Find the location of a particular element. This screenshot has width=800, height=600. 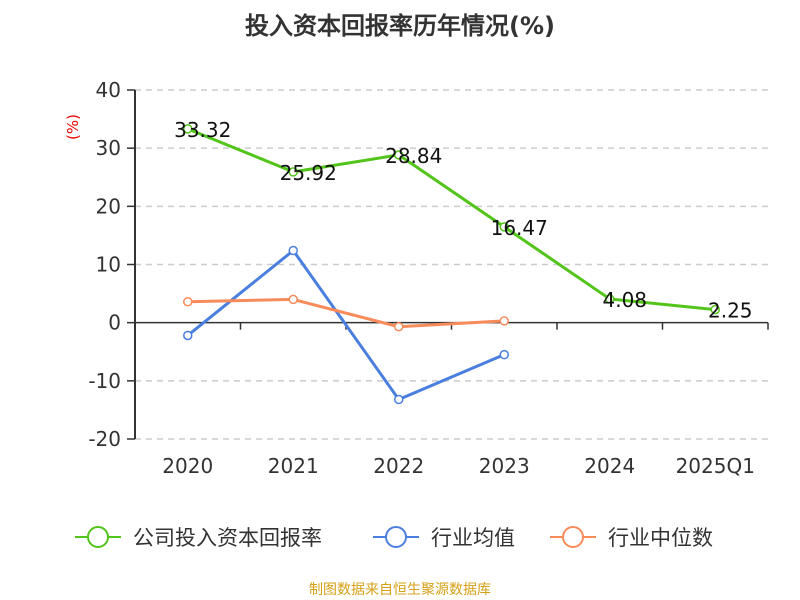

legend-label: 行业中位数 is located at coordinates (660, 538).